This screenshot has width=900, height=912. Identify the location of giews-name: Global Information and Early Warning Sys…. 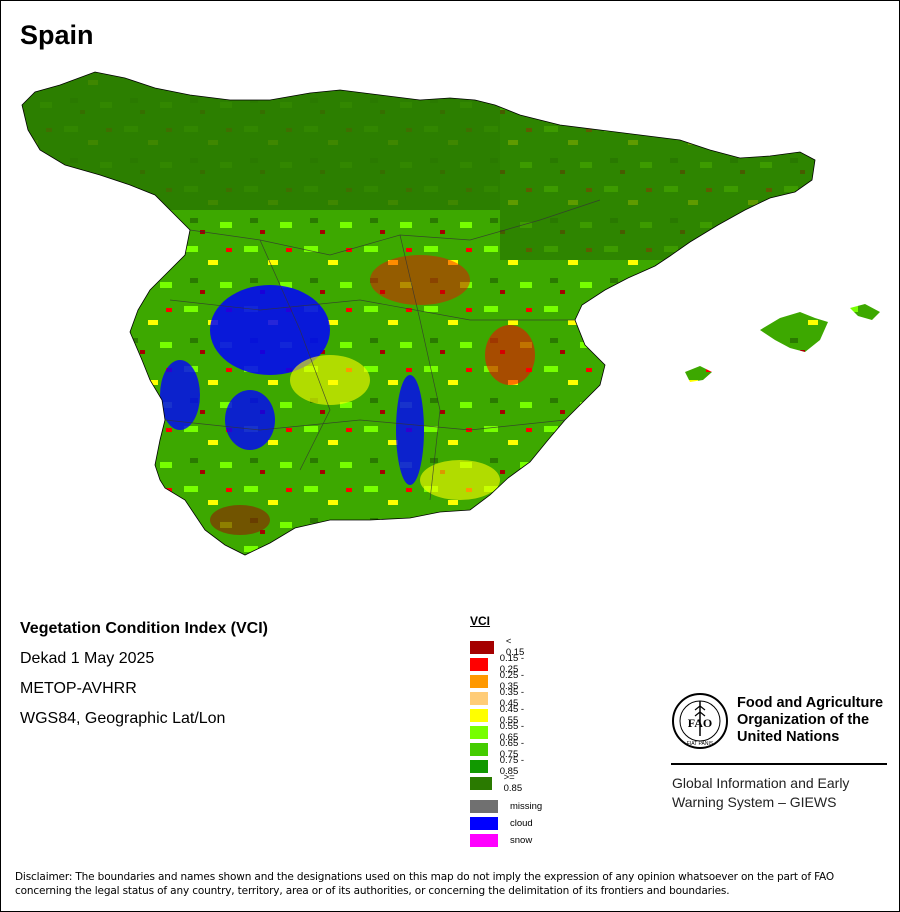
(761, 792).